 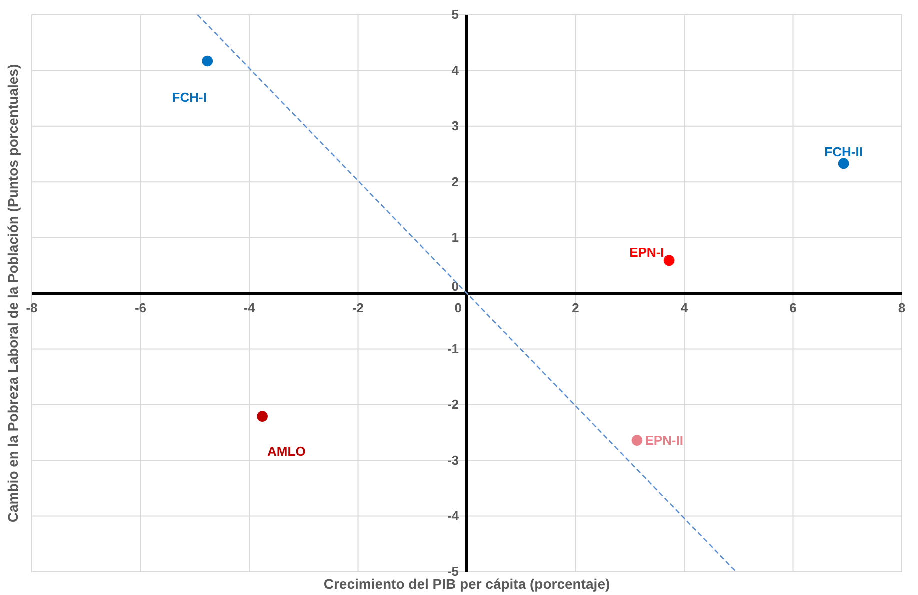 I want to click on series-label: FCH-I, so click(x=189, y=97).